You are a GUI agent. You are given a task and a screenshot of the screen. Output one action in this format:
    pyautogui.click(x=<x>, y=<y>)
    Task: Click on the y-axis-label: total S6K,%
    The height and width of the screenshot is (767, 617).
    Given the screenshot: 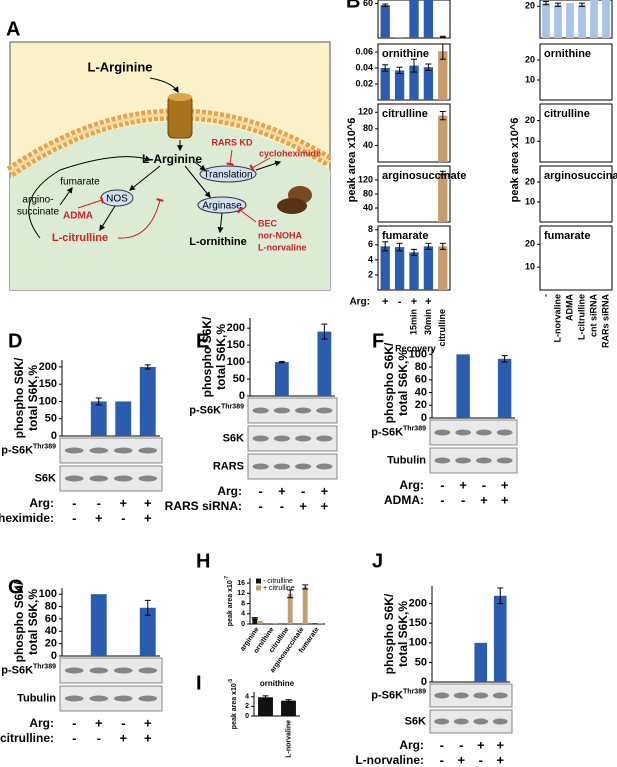 What is the action you would take?
    pyautogui.click(x=403, y=383)
    